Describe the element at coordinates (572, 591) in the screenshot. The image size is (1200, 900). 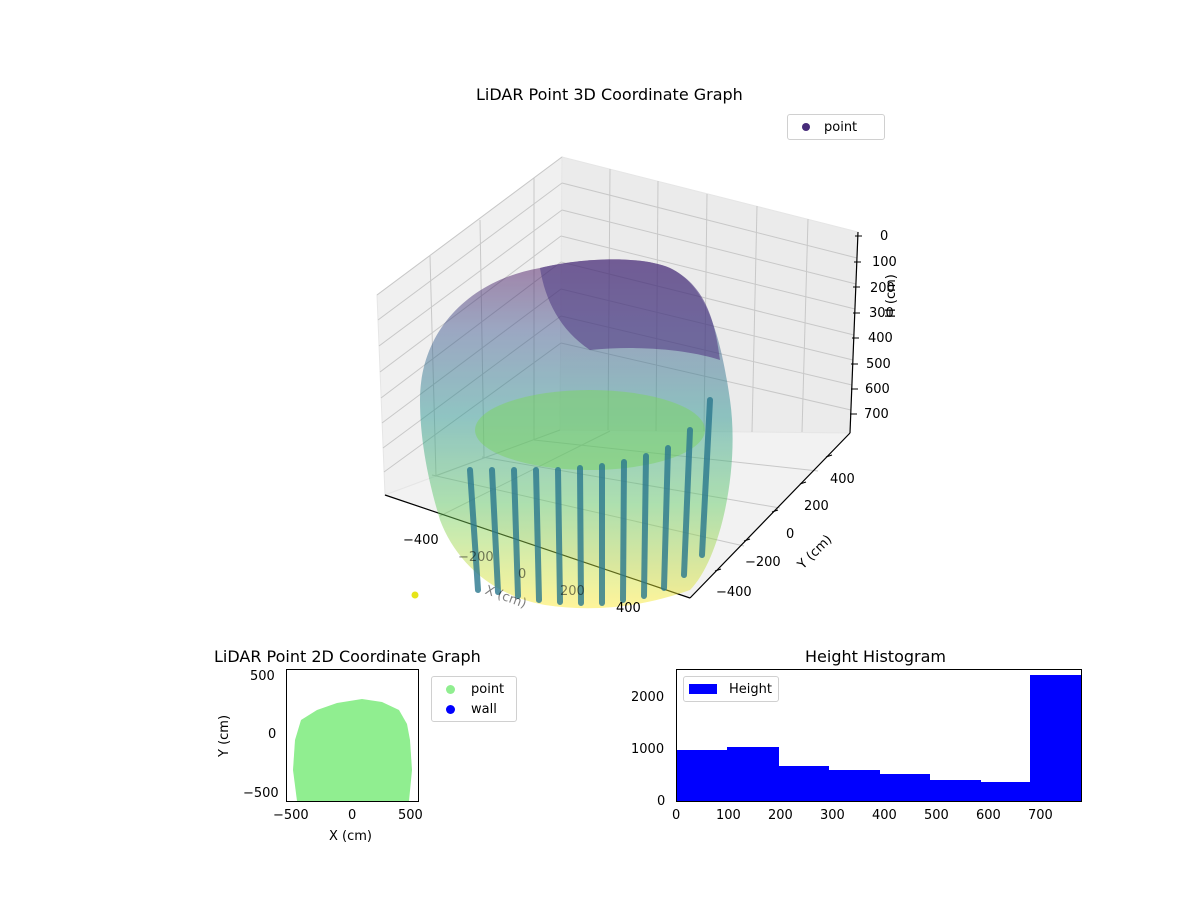
I see `x-tick: 200` at that location.